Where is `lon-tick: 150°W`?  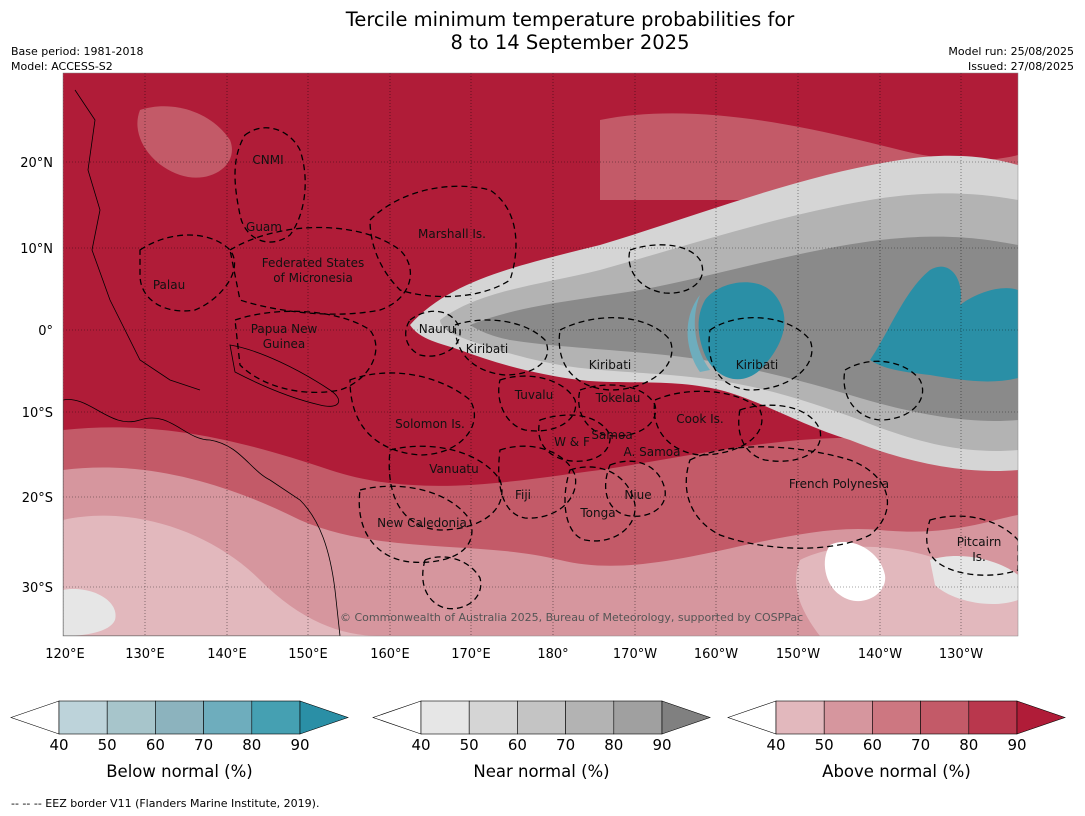 lon-tick: 150°W is located at coordinates (798, 654).